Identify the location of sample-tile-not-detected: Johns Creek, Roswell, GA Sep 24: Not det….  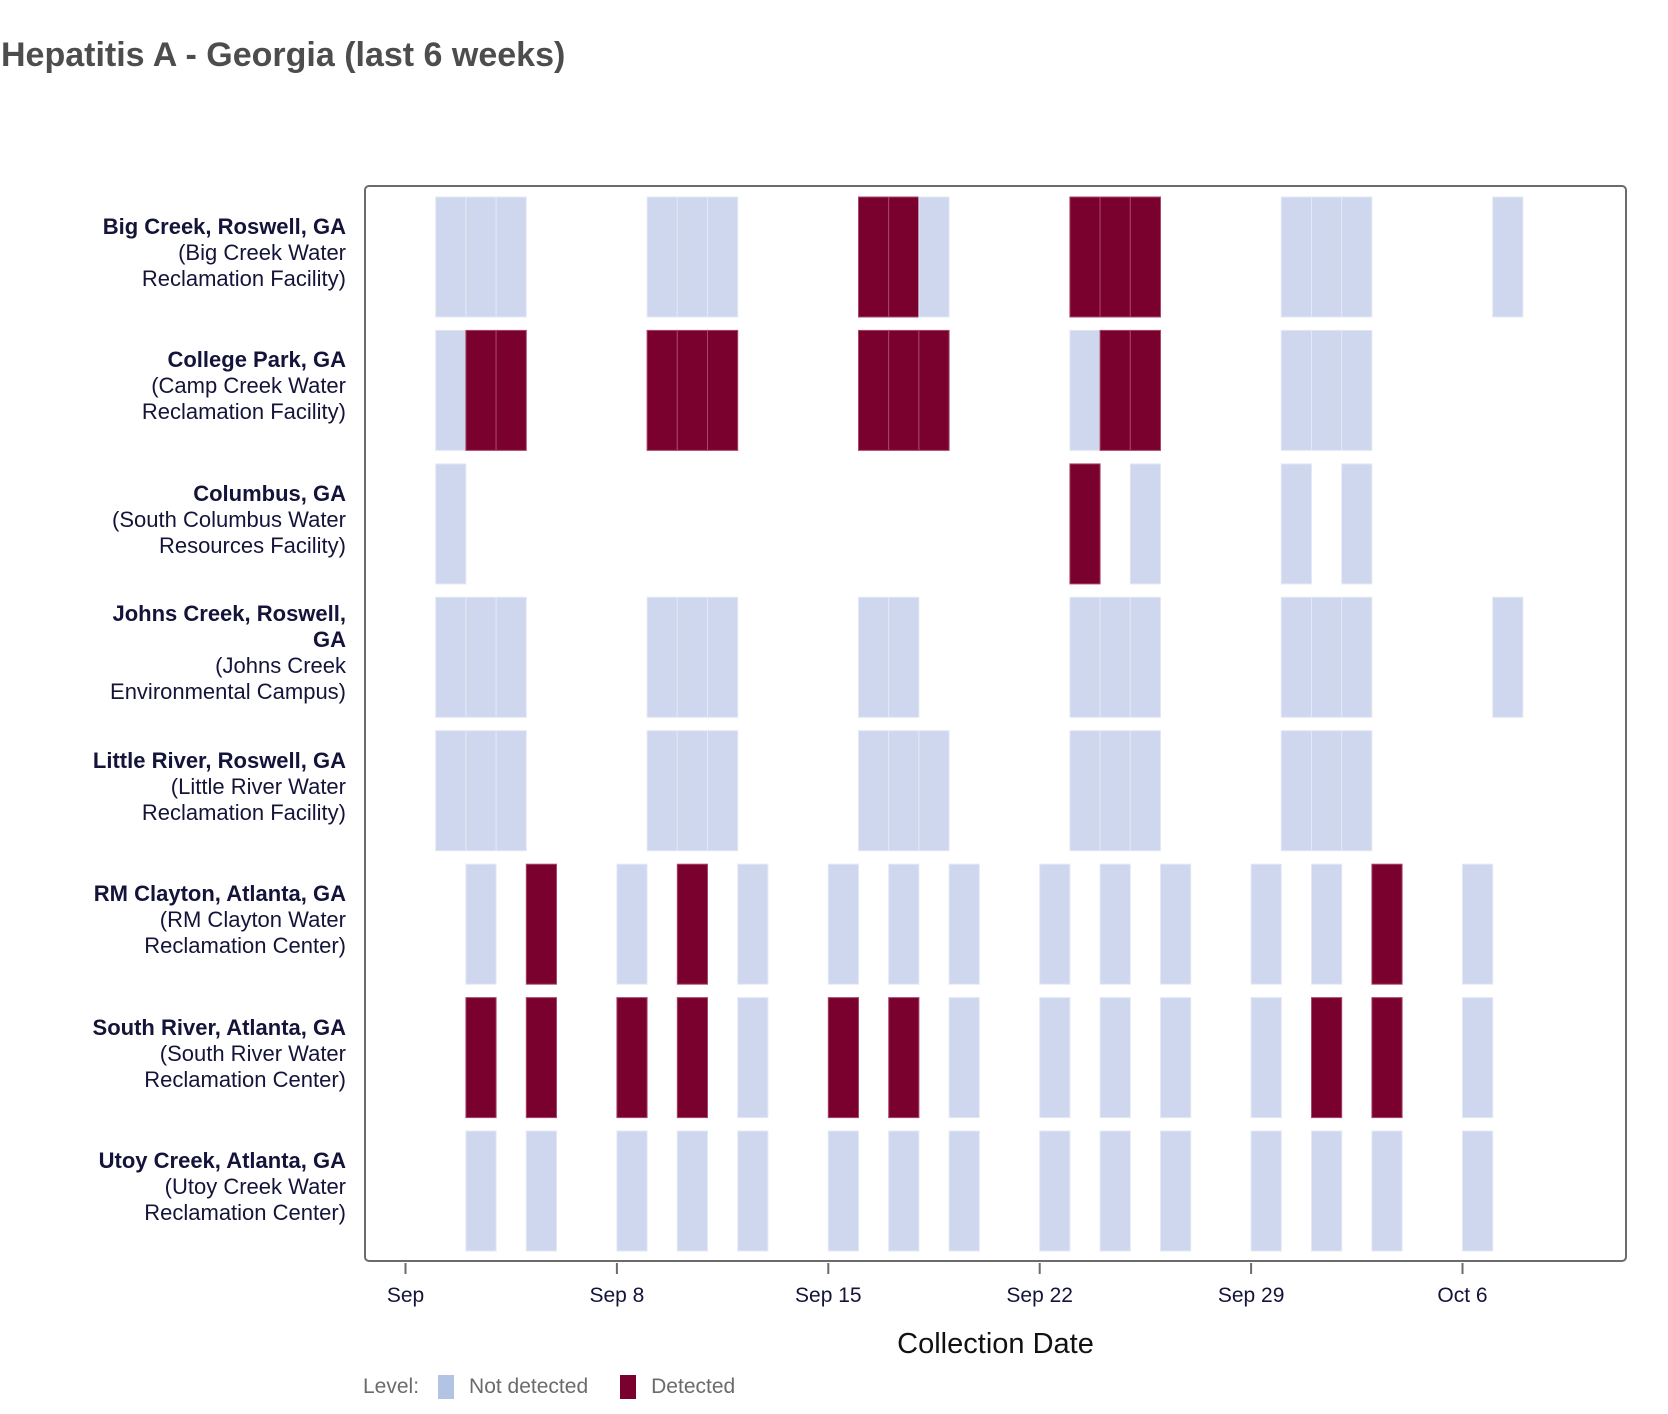
(1115, 657).